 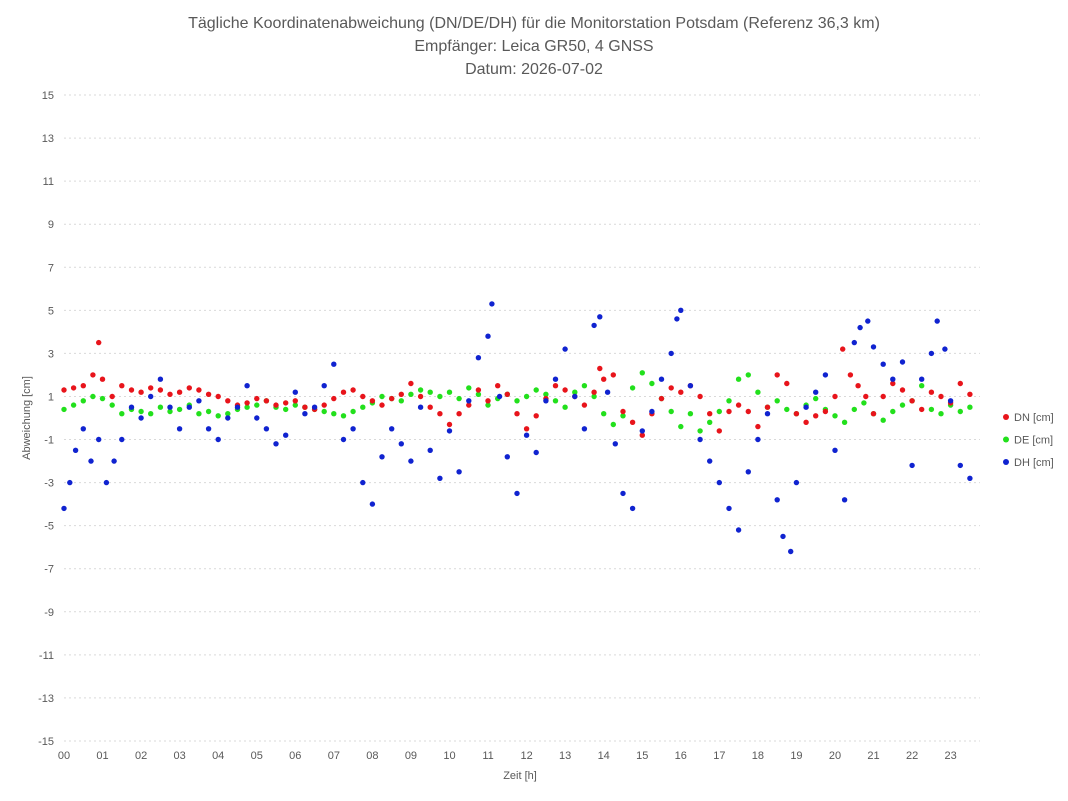 What do you see at coordinates (295, 756) in the screenshot?
I see `x-tick-label: 06` at bounding box center [295, 756].